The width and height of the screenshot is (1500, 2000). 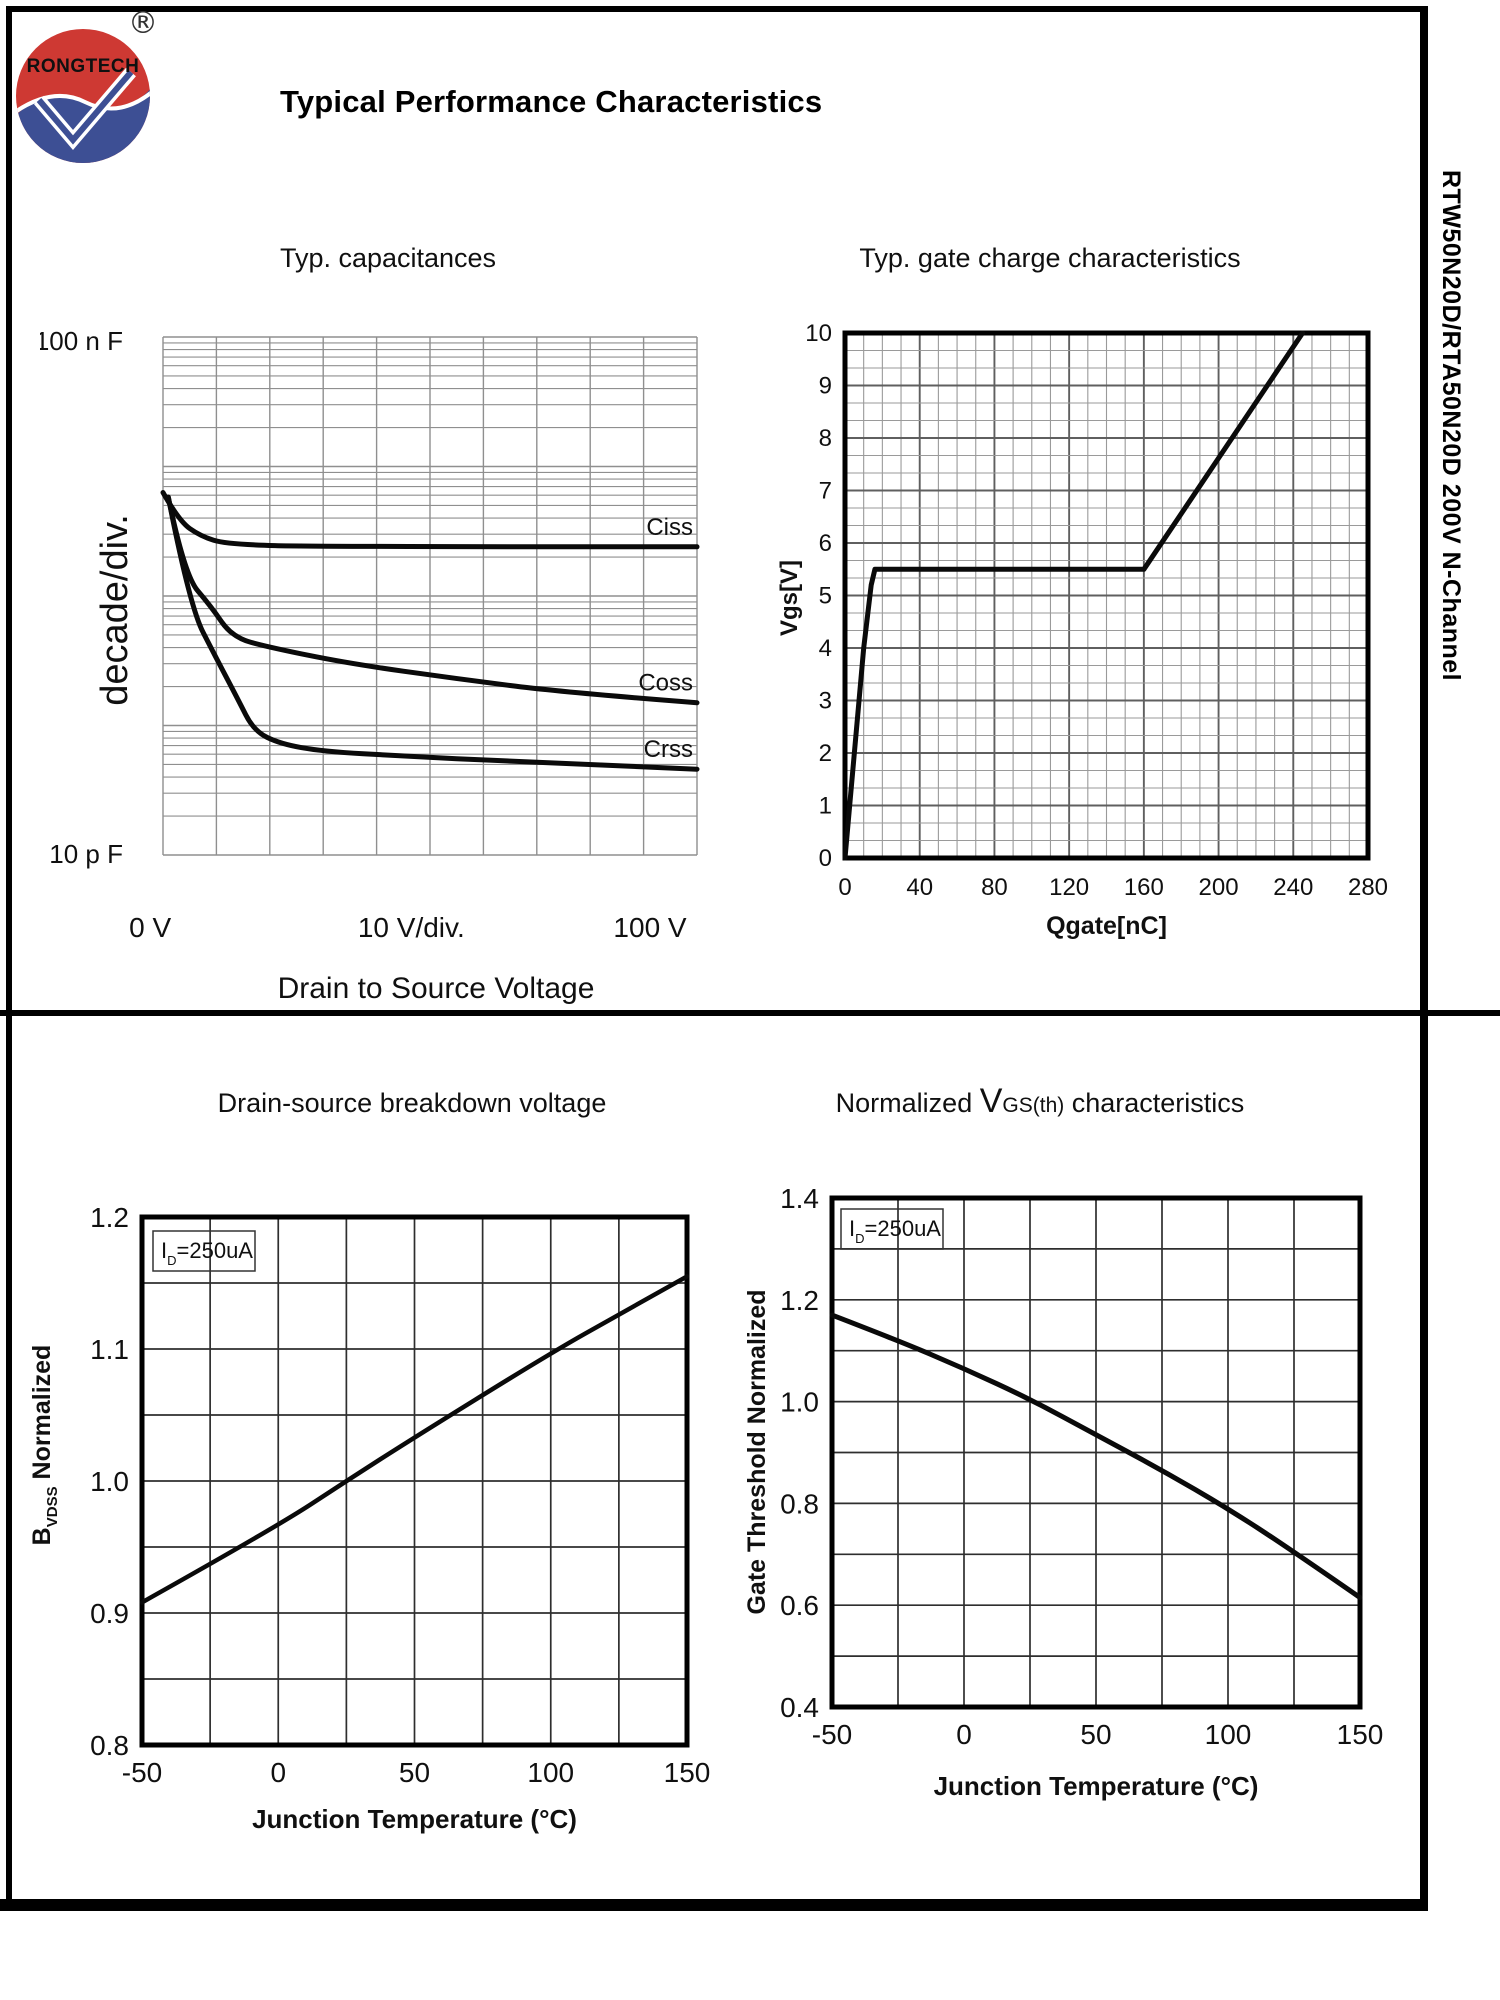 What do you see at coordinates (825, 701) in the screenshot?
I see `svg-text: 3` at bounding box center [825, 701].